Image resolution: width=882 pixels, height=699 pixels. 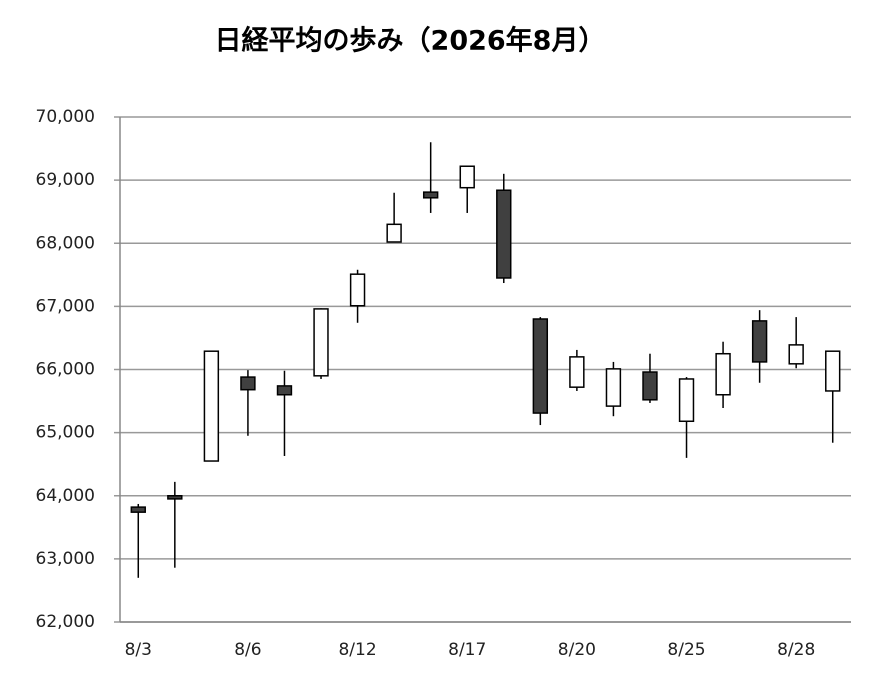 What do you see at coordinates (65, 180) in the screenshot?
I see `y-tick-label: 69,000` at bounding box center [65, 180].